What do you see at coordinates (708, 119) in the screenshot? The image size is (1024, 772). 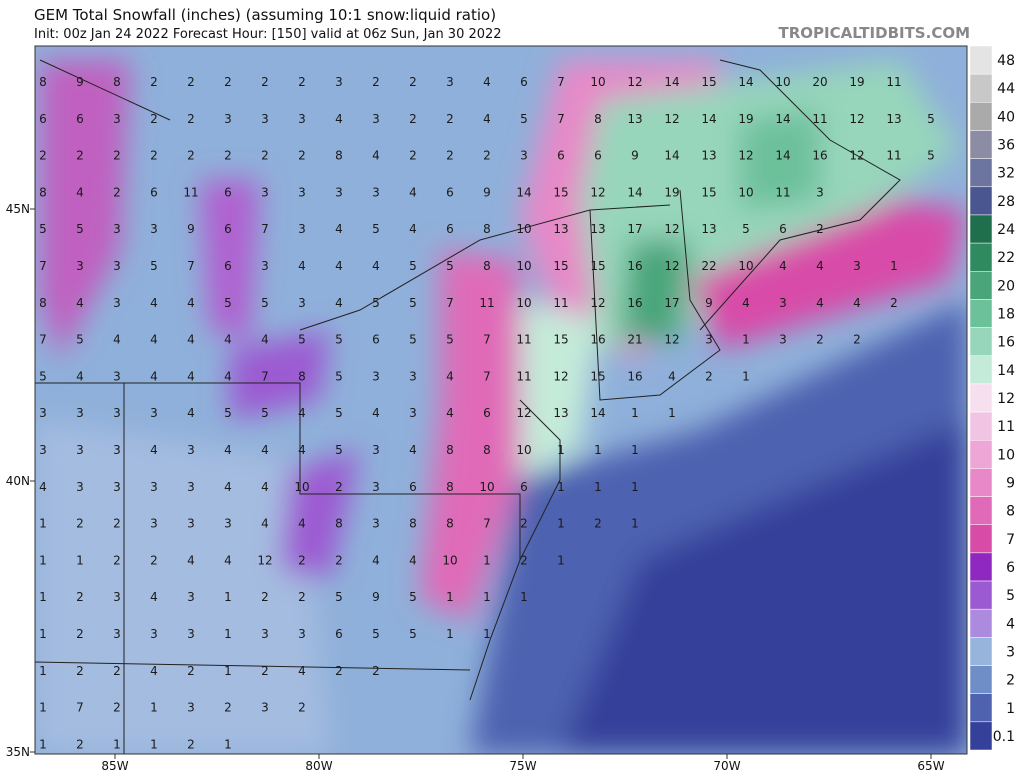 I see `snow-value: 14` at bounding box center [708, 119].